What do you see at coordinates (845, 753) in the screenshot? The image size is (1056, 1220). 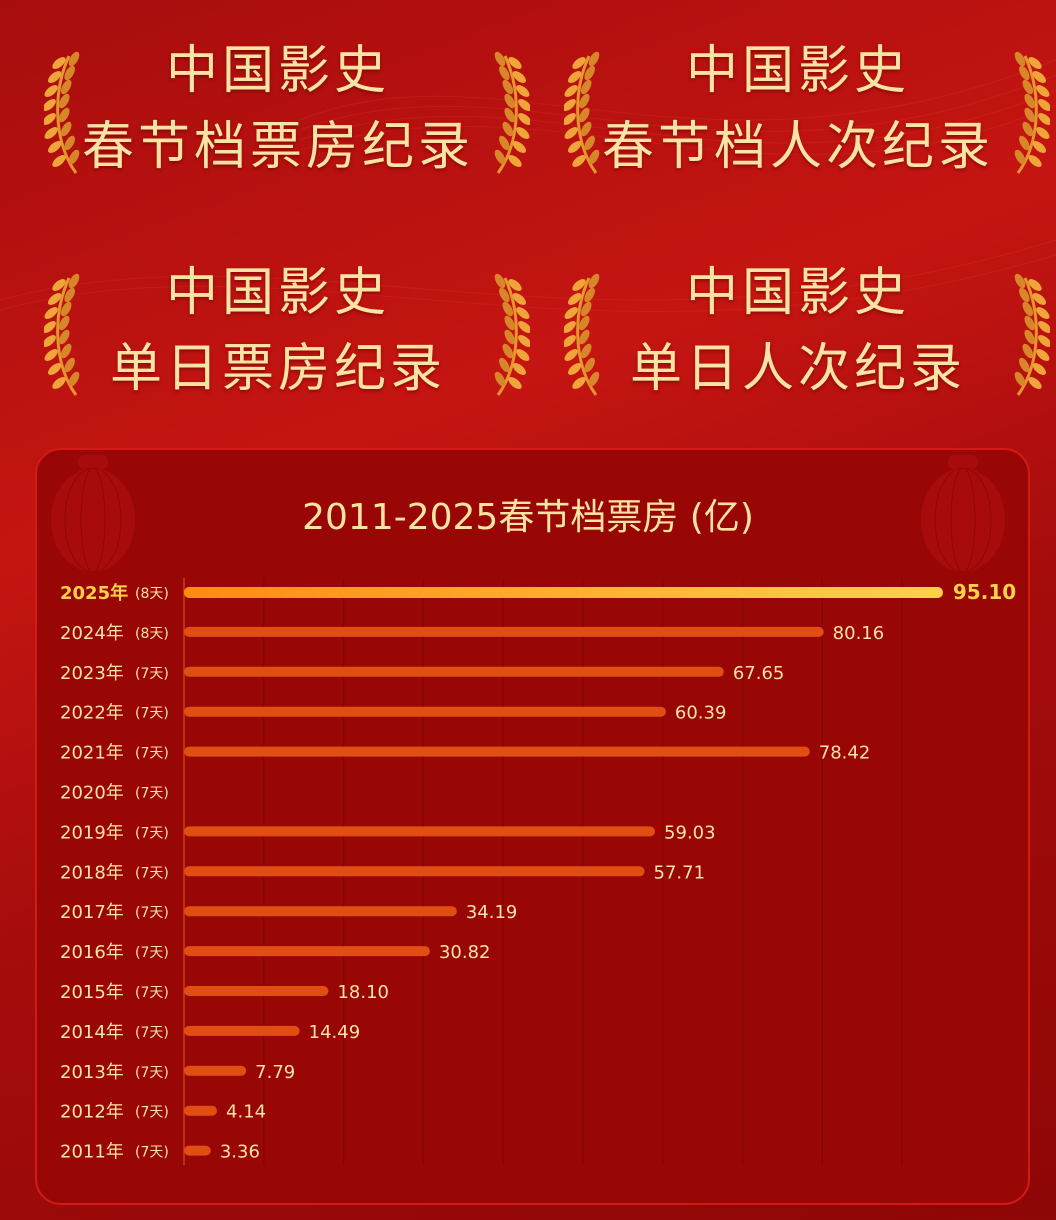 I see `value-label: 78.42` at bounding box center [845, 753].